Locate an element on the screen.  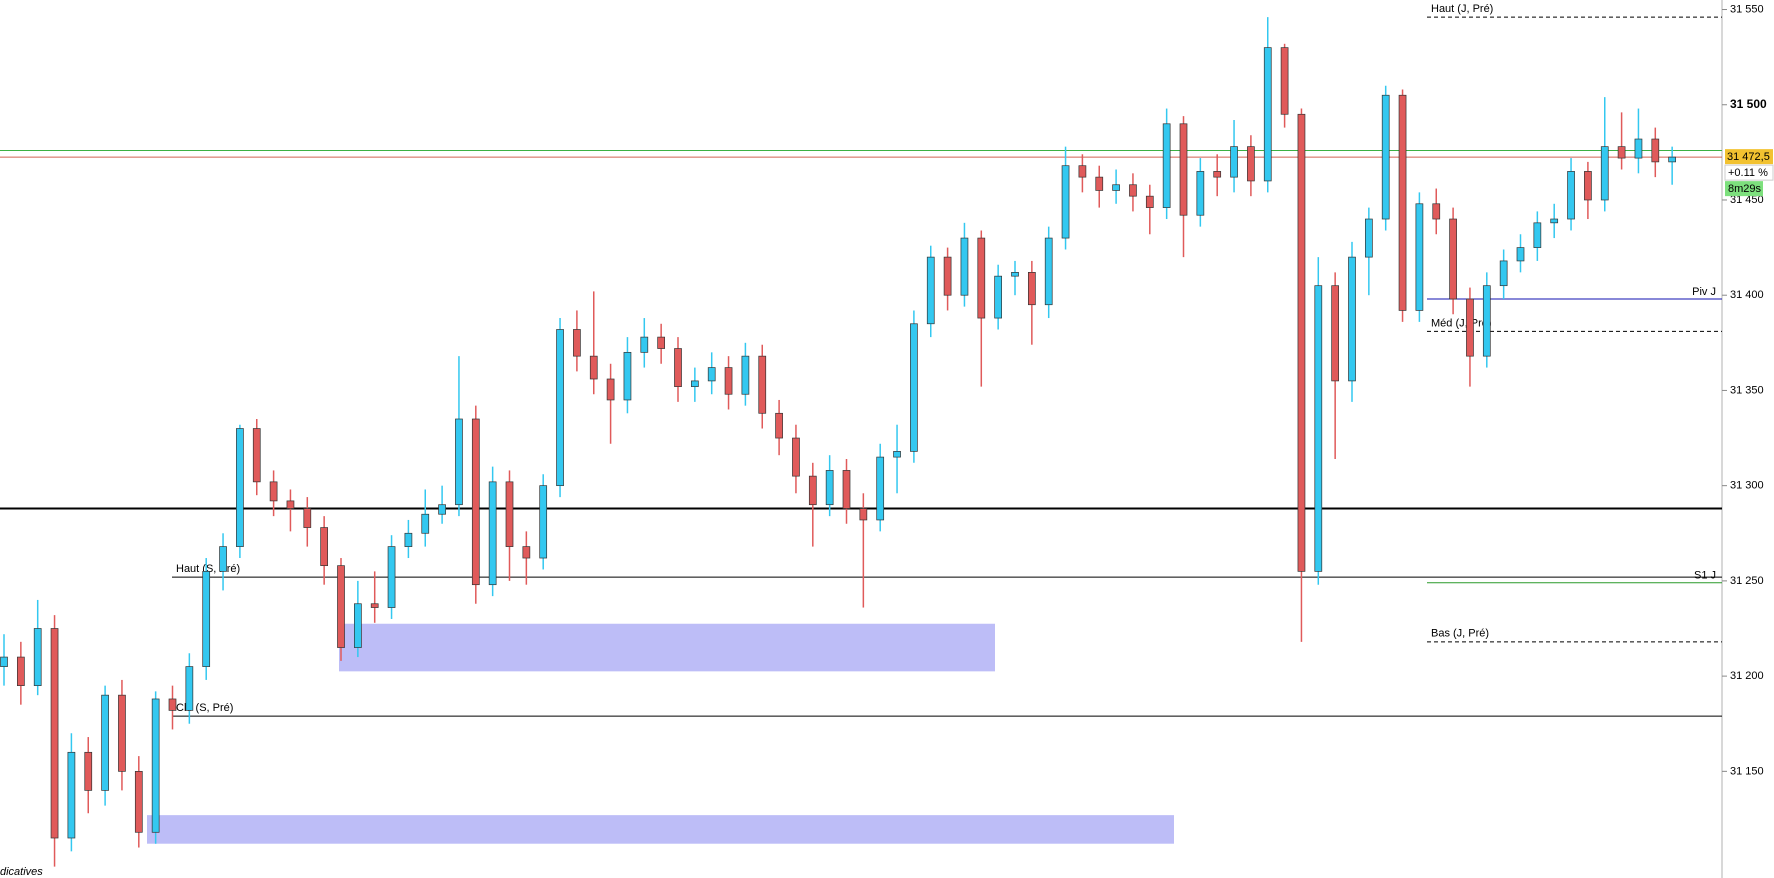
timer-label: 8m29s is located at coordinates (1745, 189).